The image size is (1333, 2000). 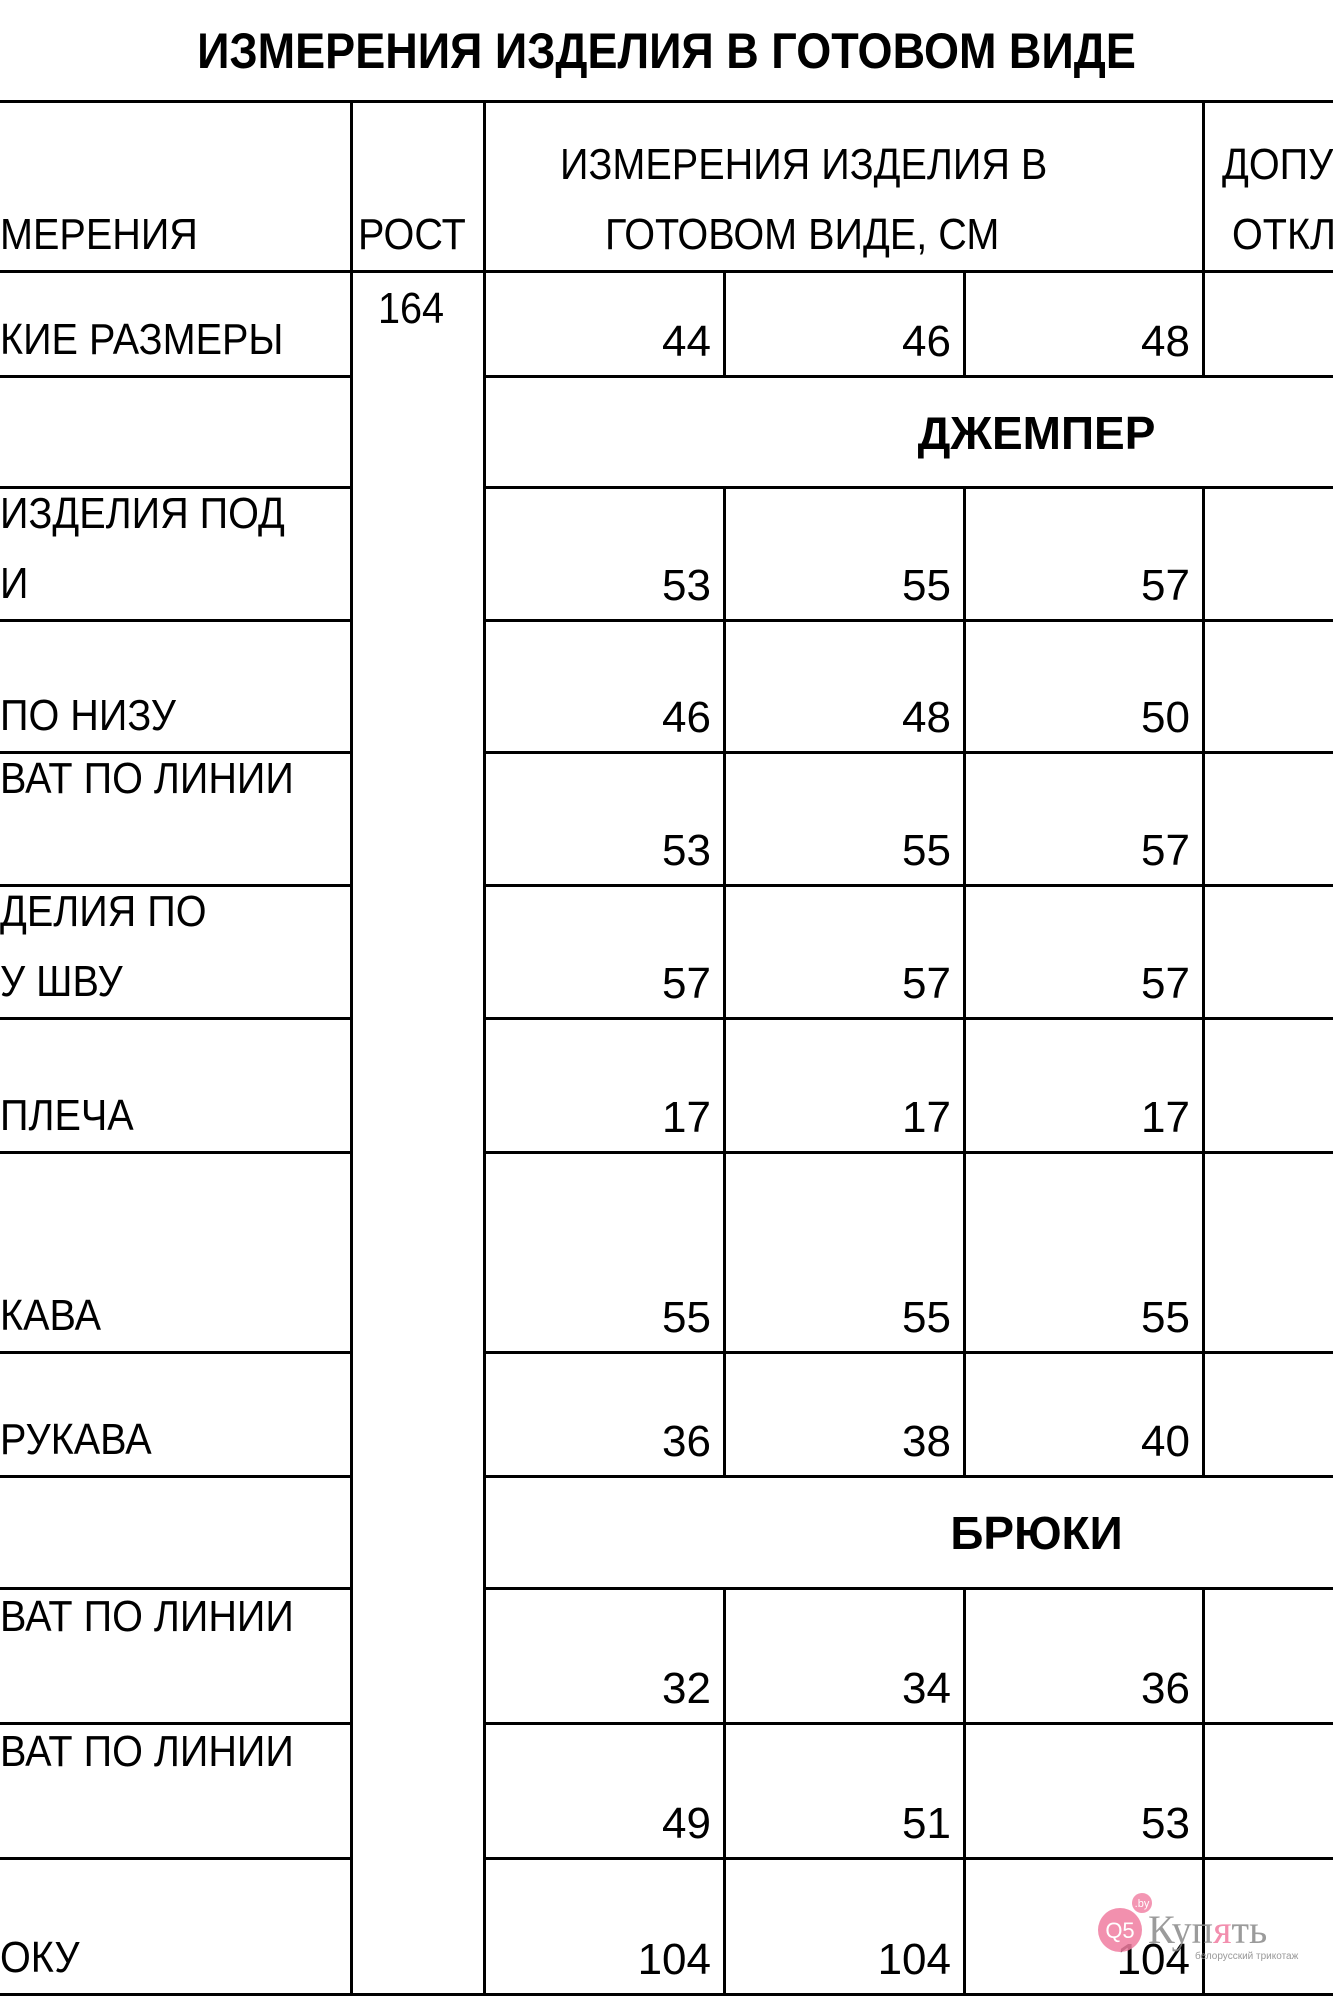 What do you see at coordinates (802, 234) in the screenshot?
I see `header-dims-2: ГОТОВОМ ВИДЕ, СМ` at bounding box center [802, 234].